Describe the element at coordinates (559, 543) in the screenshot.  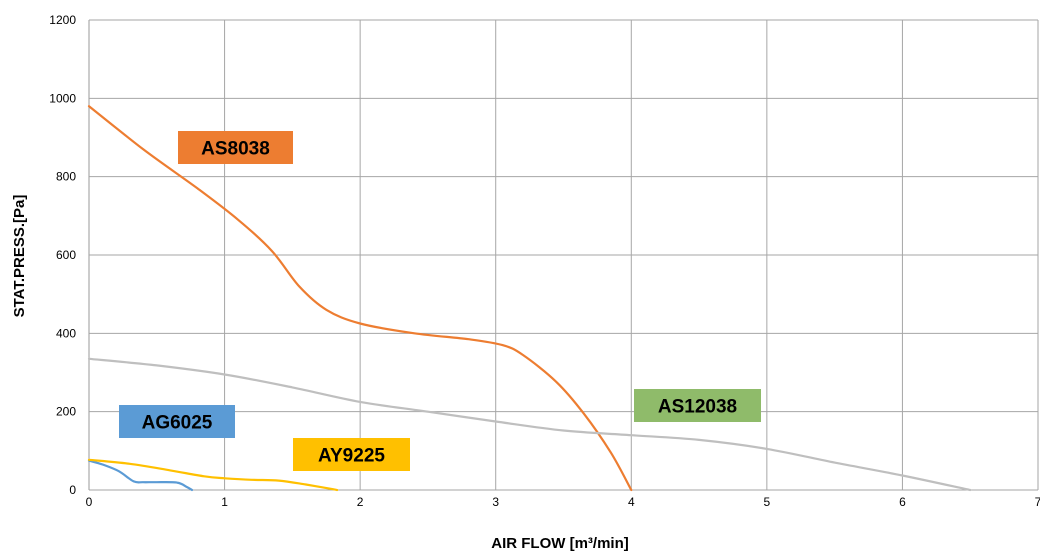
I see `x-axis-title: AIR FLOW [m³/min]` at that location.